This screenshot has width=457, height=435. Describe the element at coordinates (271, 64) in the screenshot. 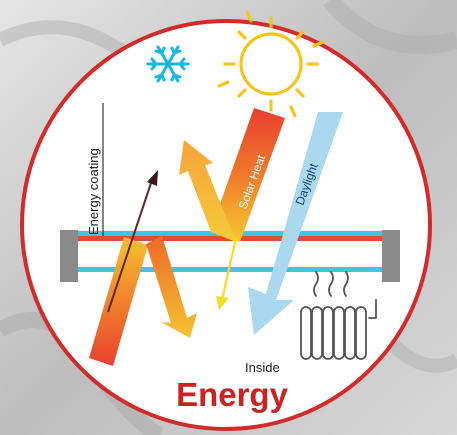

I see `sun-icon` at that location.